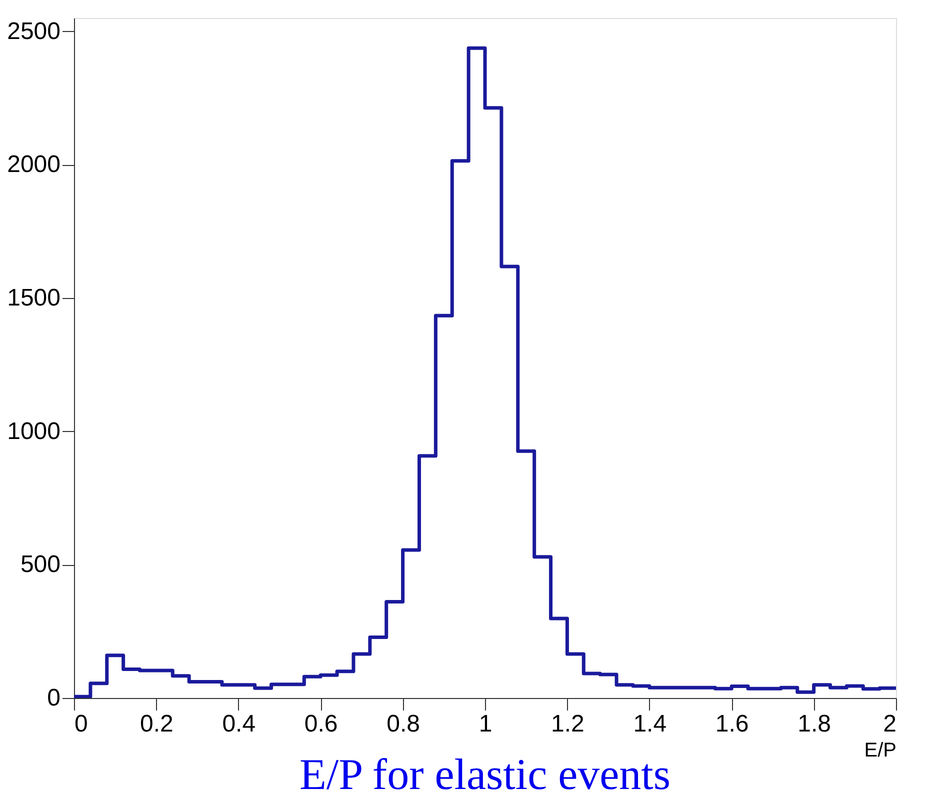  I want to click on x-tick-label: 0.2, so click(157, 724).